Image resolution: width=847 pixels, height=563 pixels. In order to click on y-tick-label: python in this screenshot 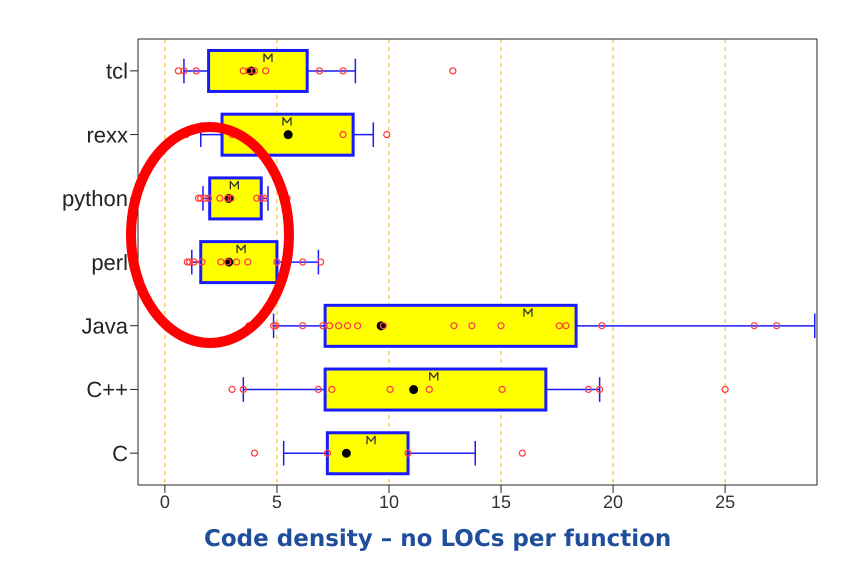, I will do `click(95, 199)`.